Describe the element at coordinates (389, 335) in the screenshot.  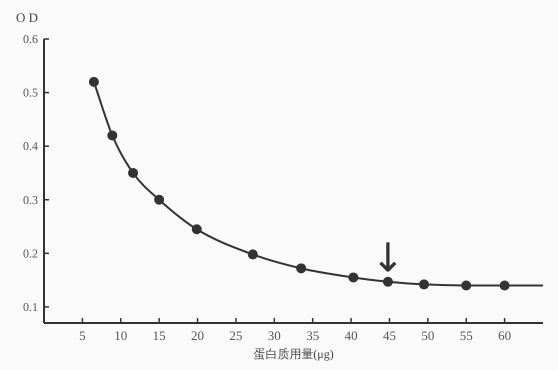
I see `x-tick-label: 45` at that location.